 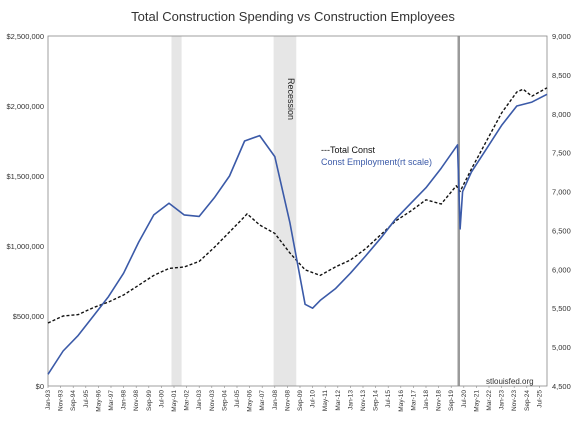 I want to click on x-tick-label: Mar-12, so click(x=338, y=400).